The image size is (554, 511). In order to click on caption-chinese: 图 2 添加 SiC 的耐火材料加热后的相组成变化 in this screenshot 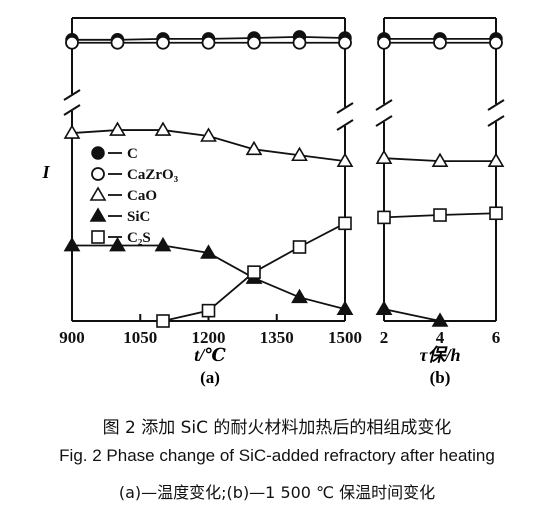, I will do `click(277, 428)`.